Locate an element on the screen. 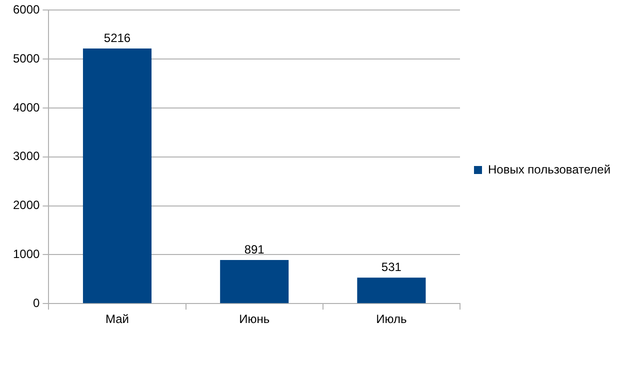 The width and height of the screenshot is (620, 370). y-tick-label: 3000 is located at coordinates (26, 156).